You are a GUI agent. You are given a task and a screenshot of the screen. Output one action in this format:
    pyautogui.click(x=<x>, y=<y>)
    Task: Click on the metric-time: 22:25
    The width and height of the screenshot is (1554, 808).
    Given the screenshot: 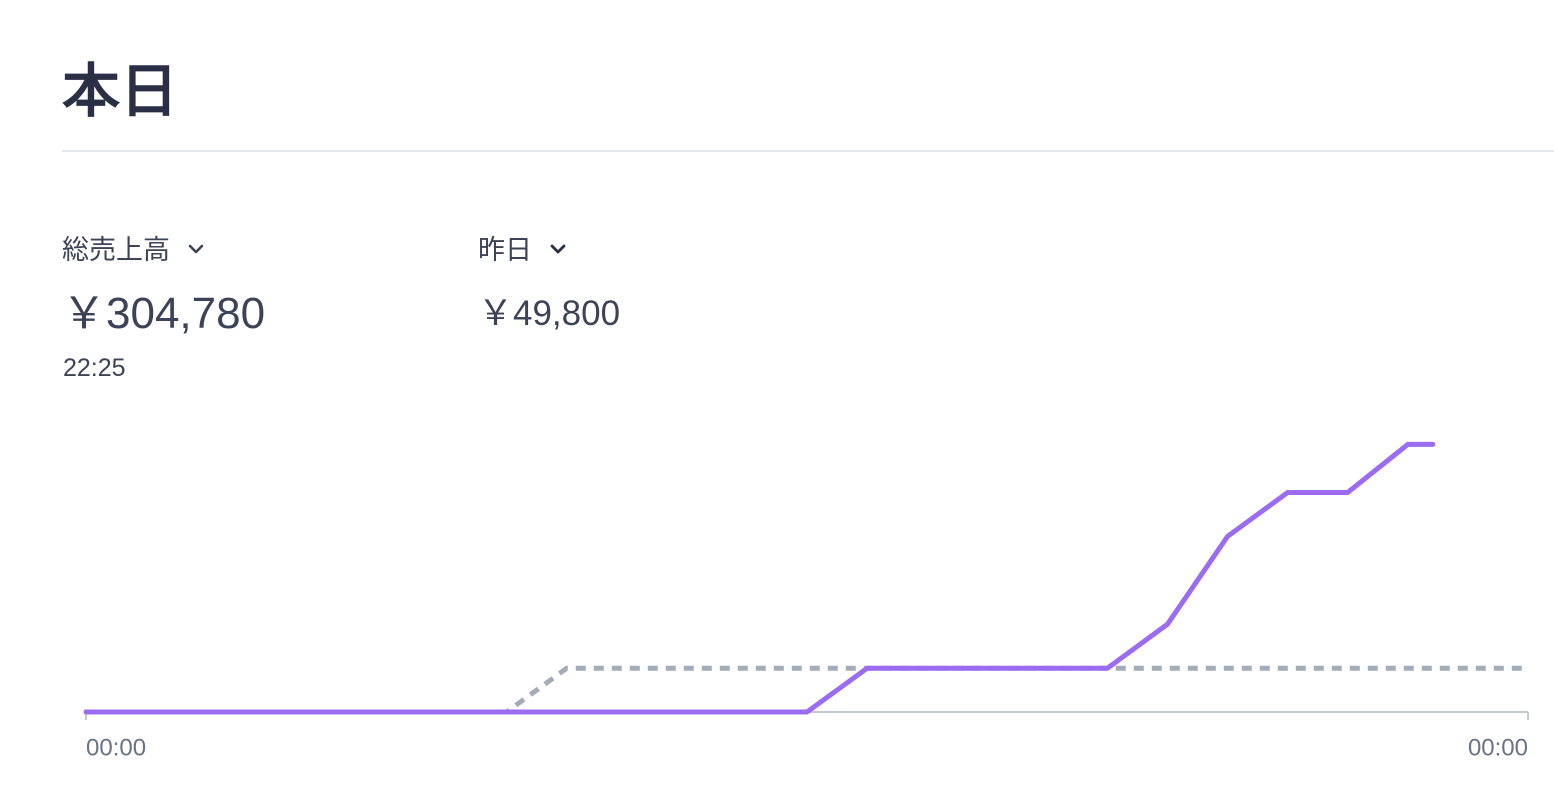 What is the action you would take?
    pyautogui.click(x=94, y=368)
    